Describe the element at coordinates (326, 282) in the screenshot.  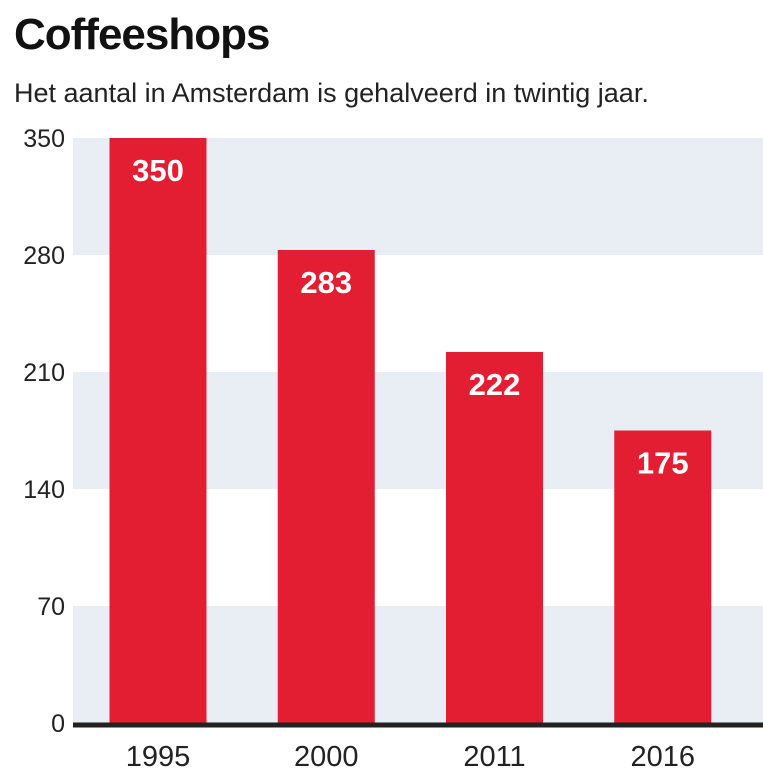
I see `data-label-2000: 283` at that location.